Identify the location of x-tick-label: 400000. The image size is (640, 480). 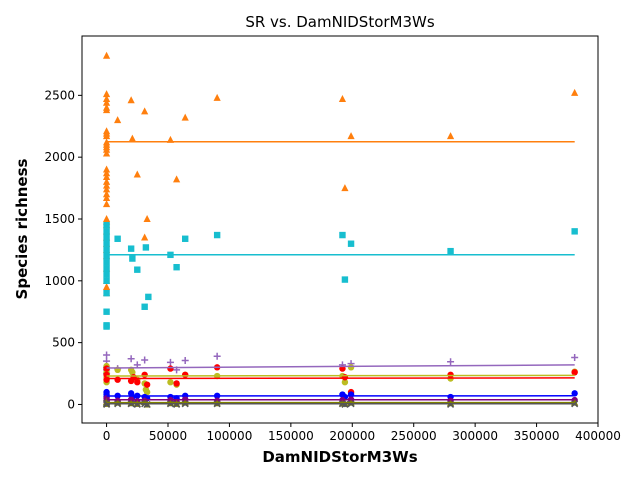
(598, 436).